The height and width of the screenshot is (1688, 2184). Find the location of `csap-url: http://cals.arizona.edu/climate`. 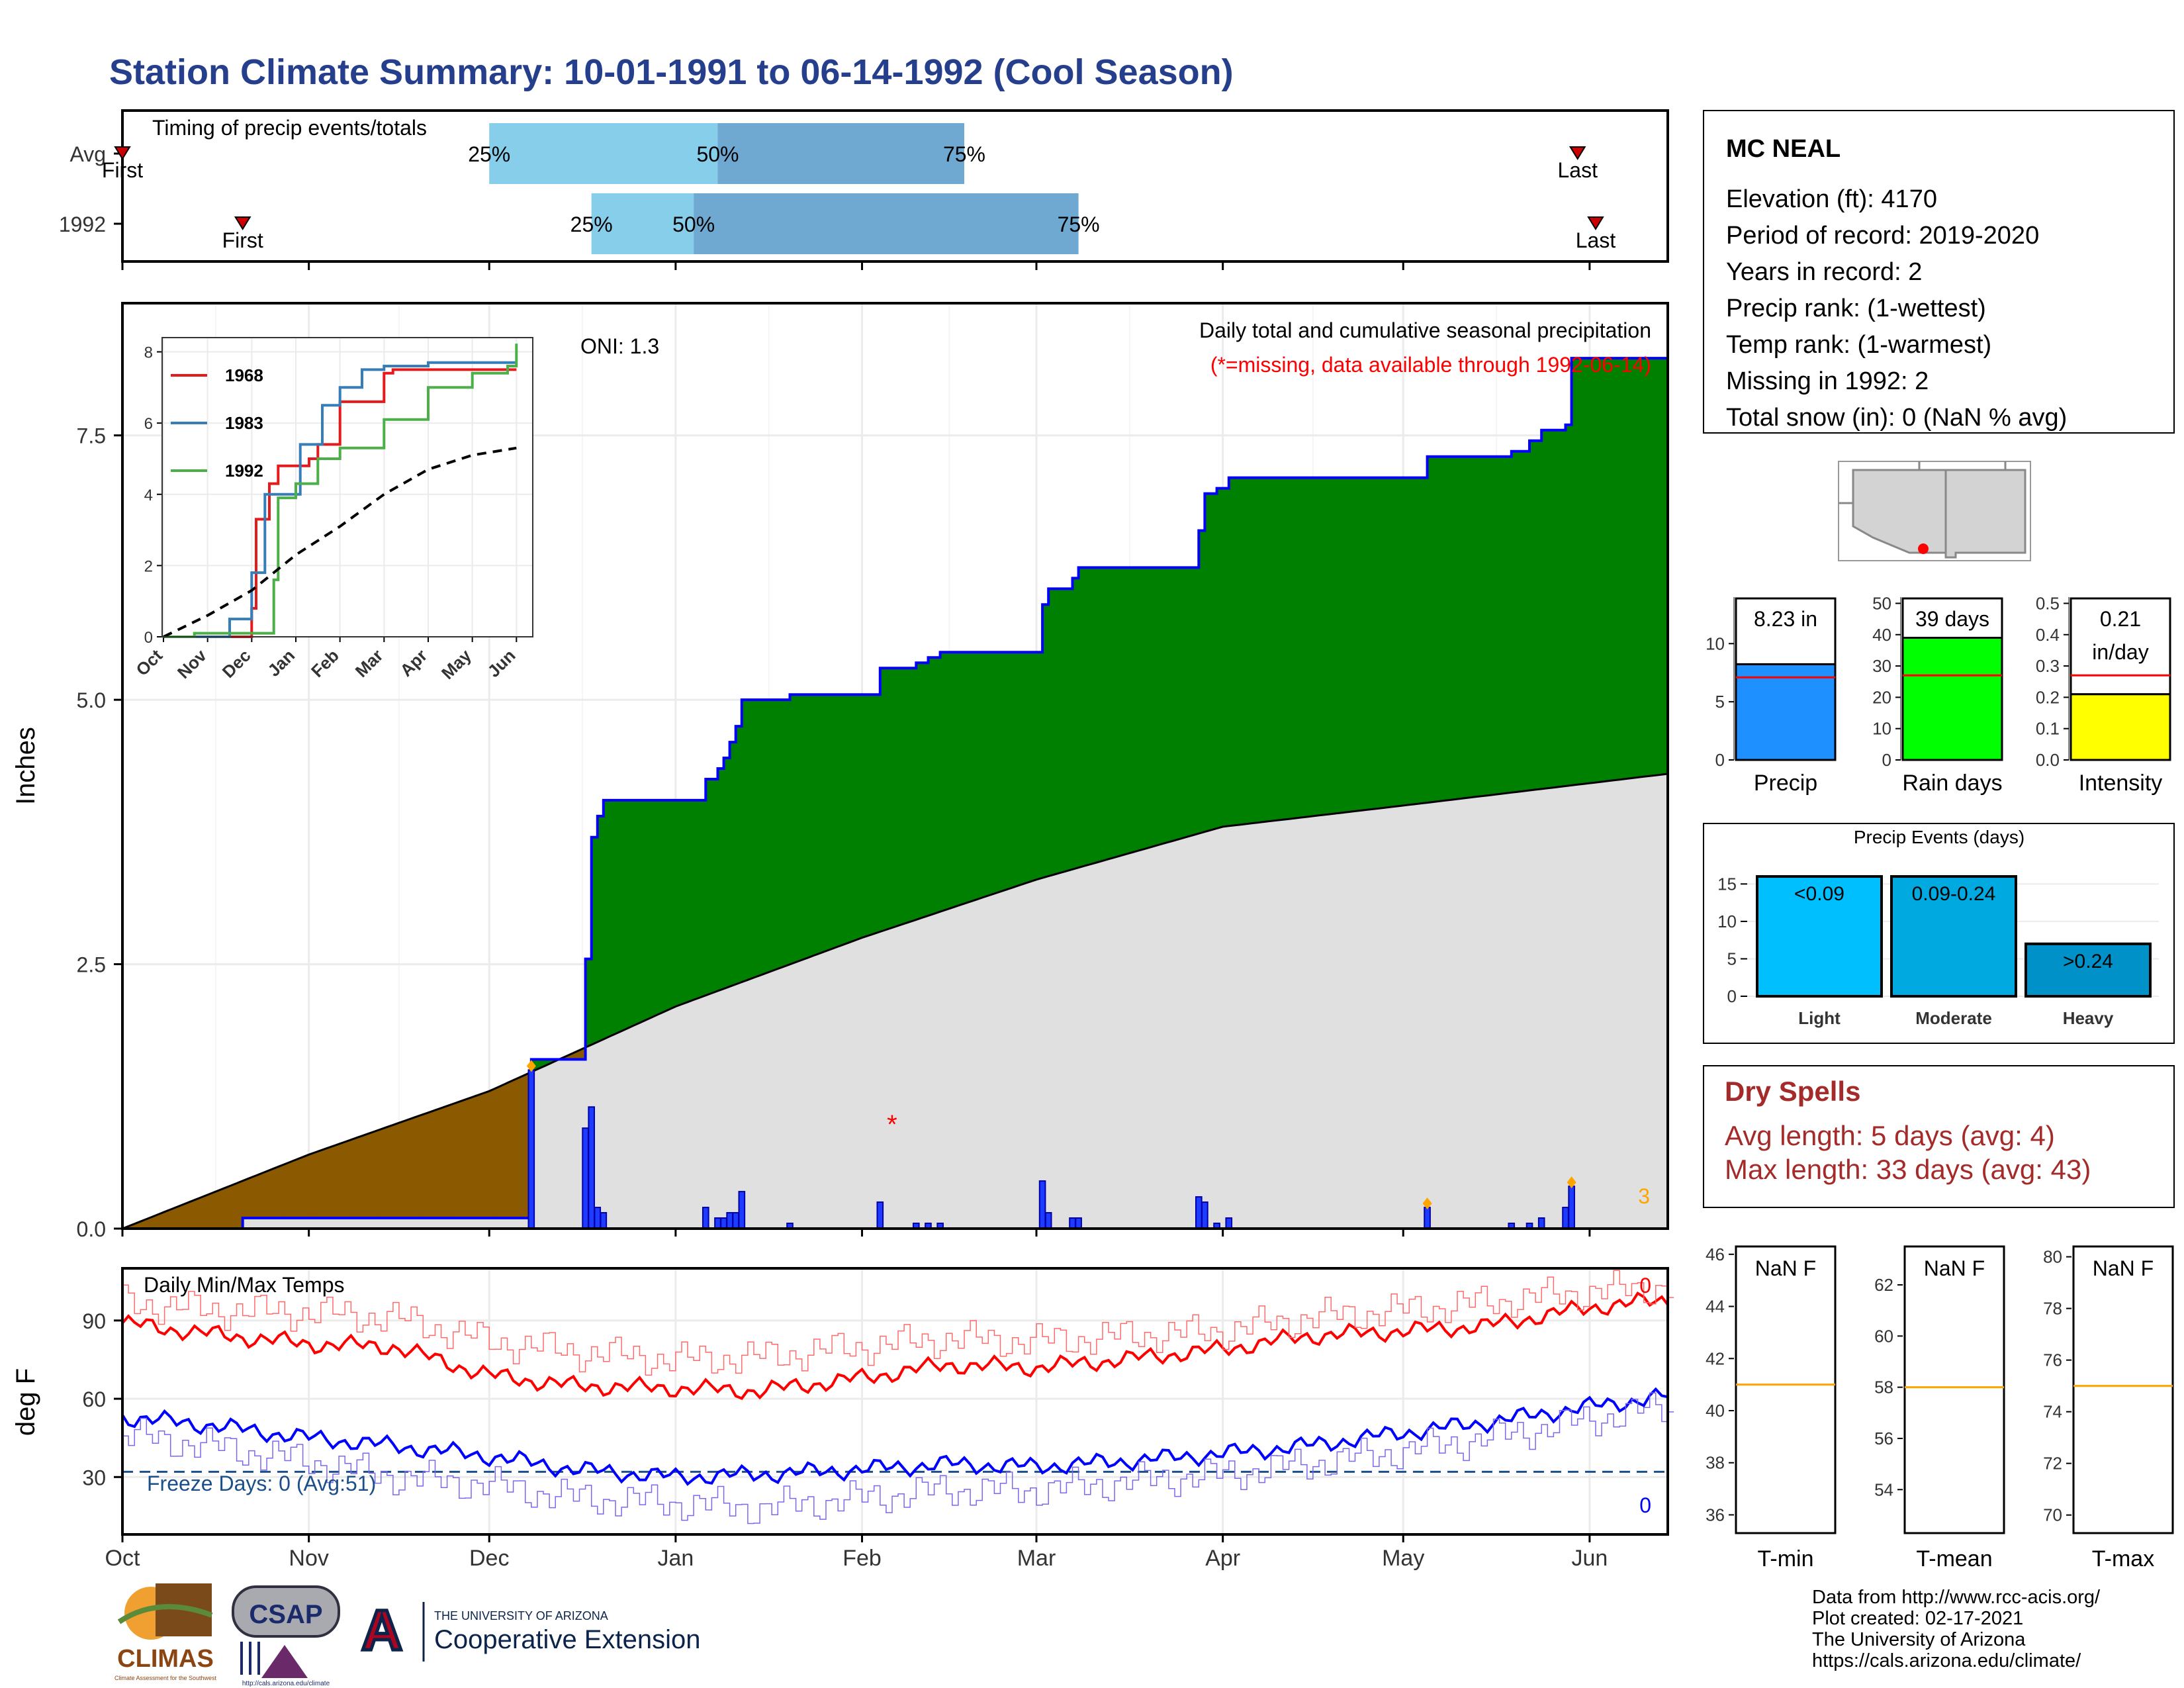

csap-url: http://cals.arizona.edu/climate is located at coordinates (286, 1683).